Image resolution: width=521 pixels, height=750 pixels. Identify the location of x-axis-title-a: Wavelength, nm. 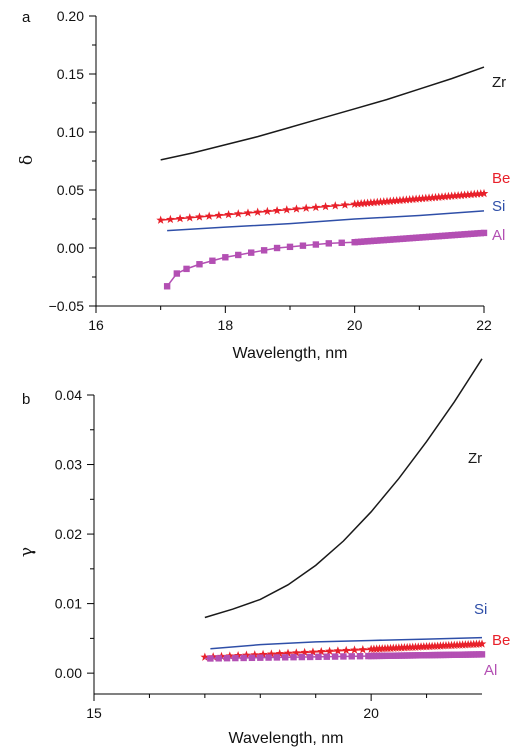
(289, 353).